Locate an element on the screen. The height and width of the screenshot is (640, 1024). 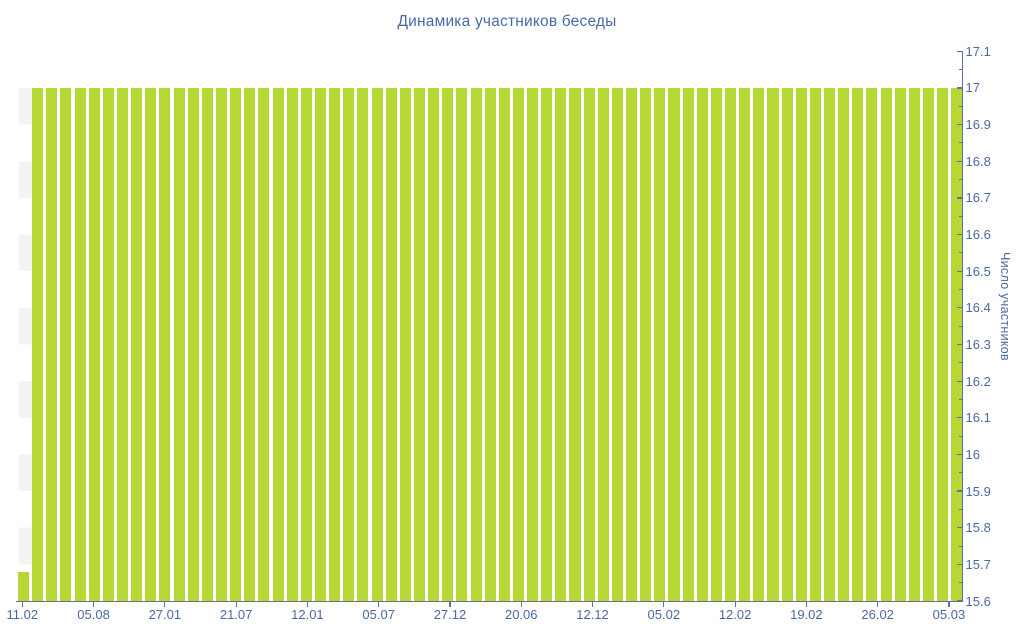
y-tick-label: 15.6 is located at coordinates (978, 601).